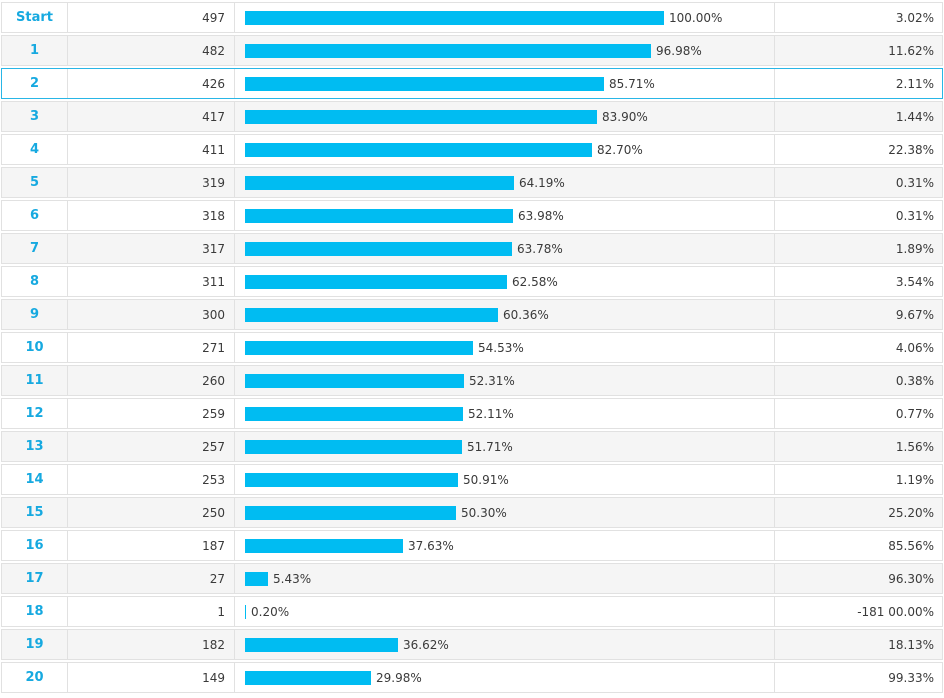 The image size is (944, 698). Describe the element at coordinates (472, 413) in the screenshot. I see `table-row: 12 259 52.11% 0.77%` at that location.